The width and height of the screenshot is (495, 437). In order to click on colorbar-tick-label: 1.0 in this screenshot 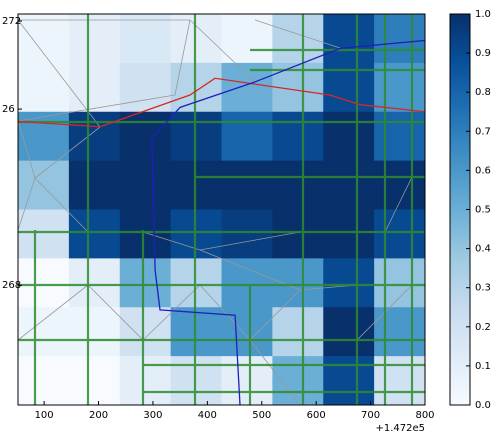, I will do `click(483, 14)`.